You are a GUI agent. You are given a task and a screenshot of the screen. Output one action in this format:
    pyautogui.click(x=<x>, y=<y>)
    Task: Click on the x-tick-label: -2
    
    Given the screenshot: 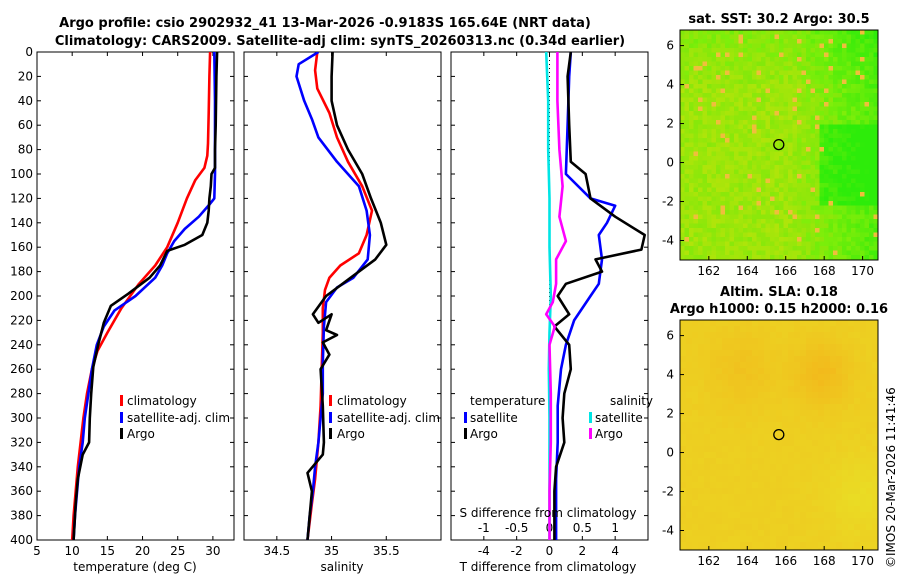 What is the action you would take?
    pyautogui.click(x=517, y=551)
    